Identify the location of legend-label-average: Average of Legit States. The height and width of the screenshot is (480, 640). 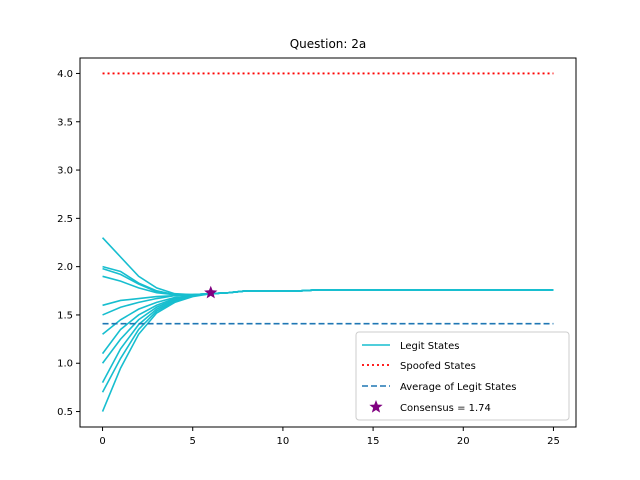
(458, 387).